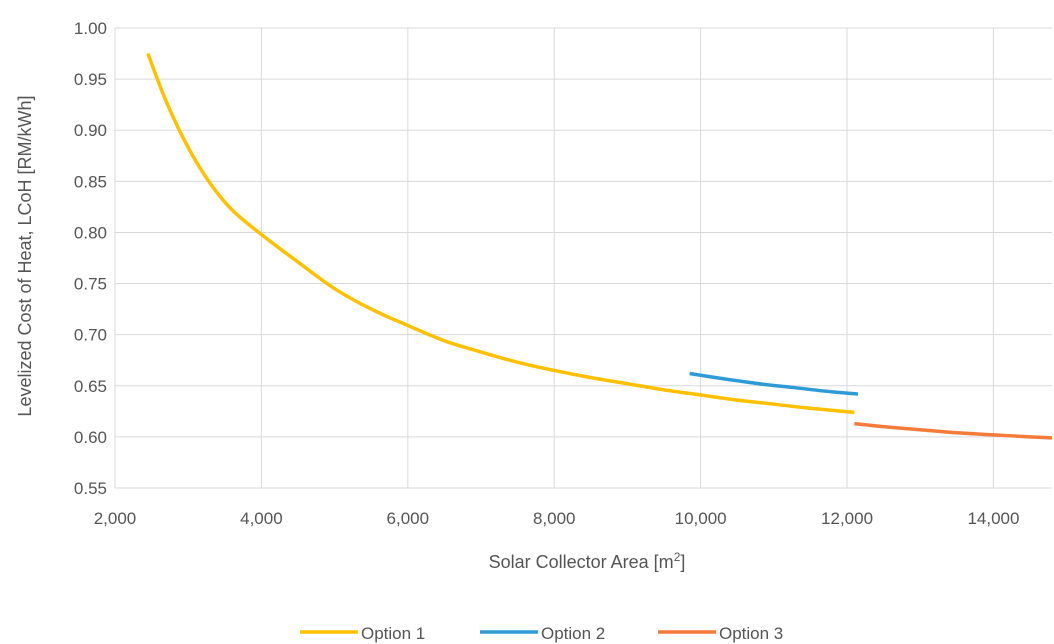  What do you see at coordinates (90, 437) in the screenshot?
I see `y-tick-label: 0.60` at bounding box center [90, 437].